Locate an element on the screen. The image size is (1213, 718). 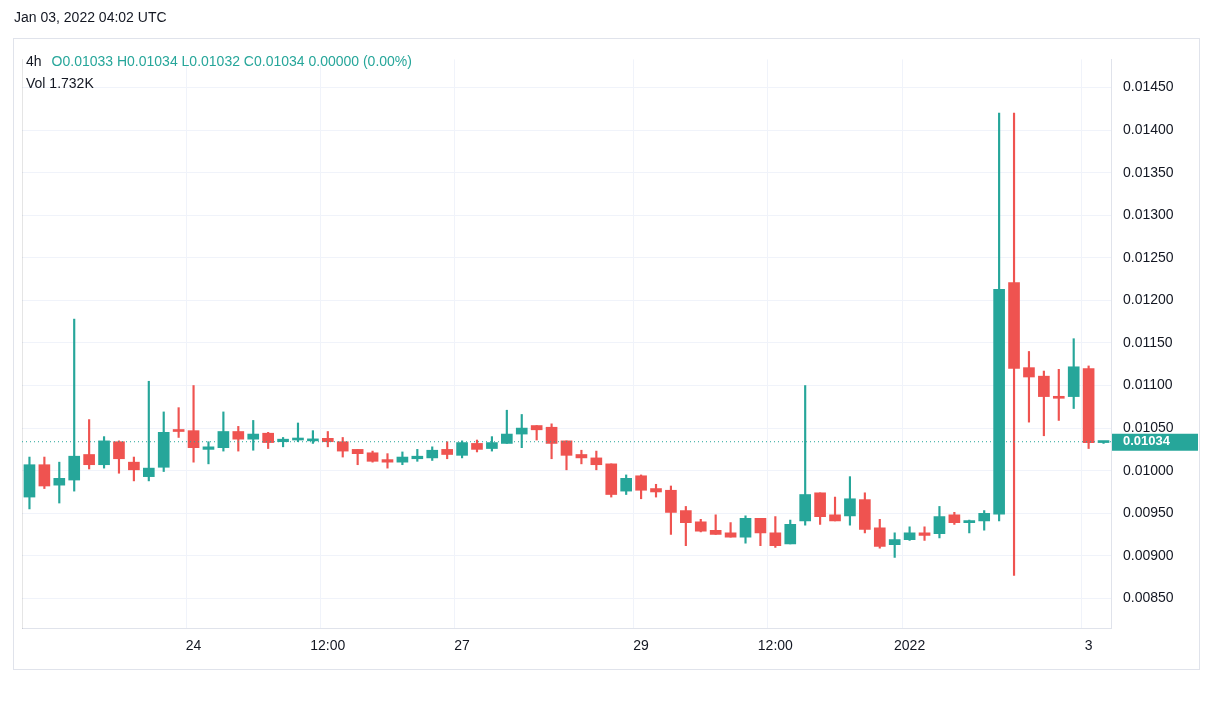
y-tick-label: 0.01150 is located at coordinates (1148, 341).